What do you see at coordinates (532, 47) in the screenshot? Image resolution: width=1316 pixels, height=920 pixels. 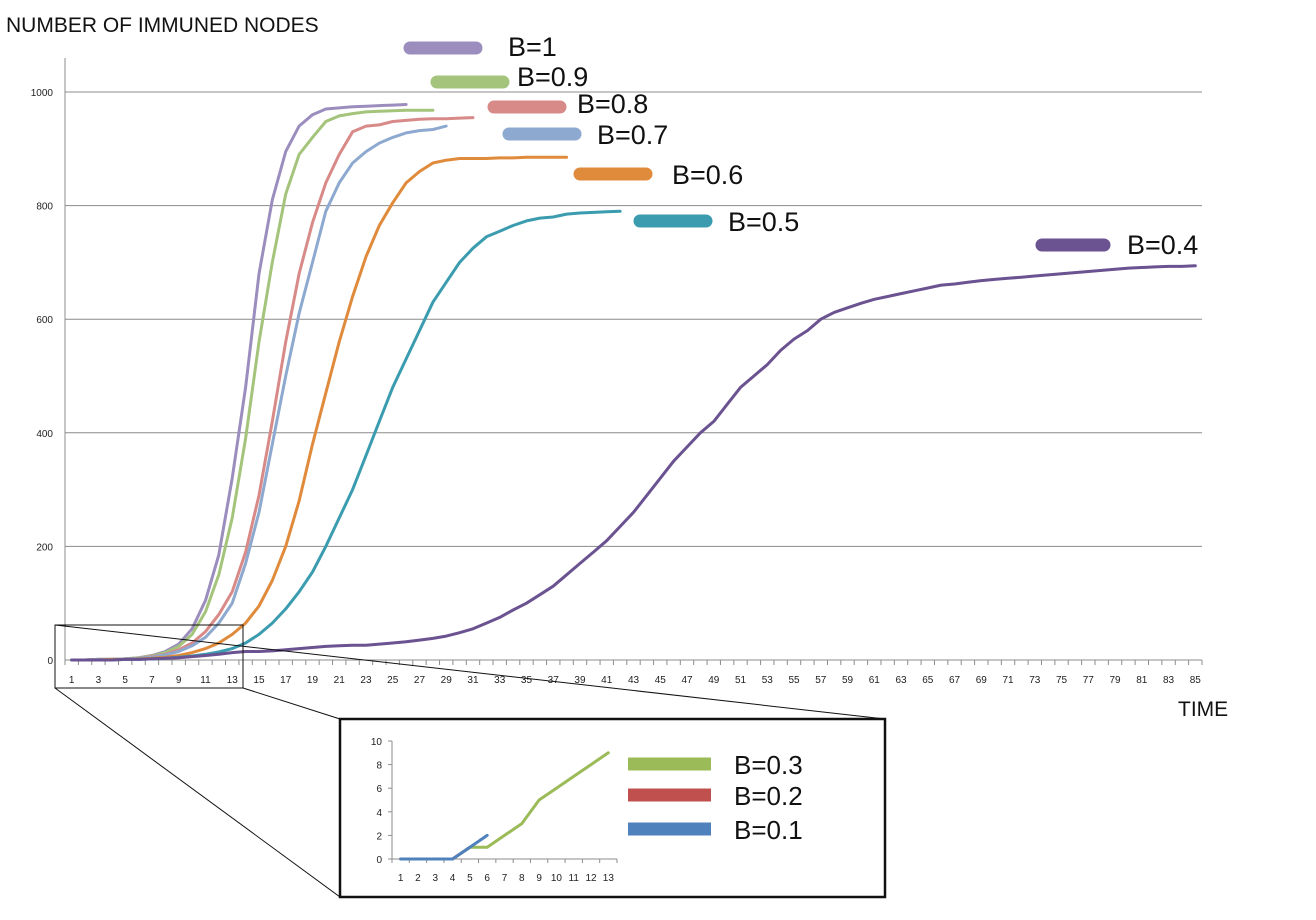 I see `legend-label: B=1` at bounding box center [532, 47].